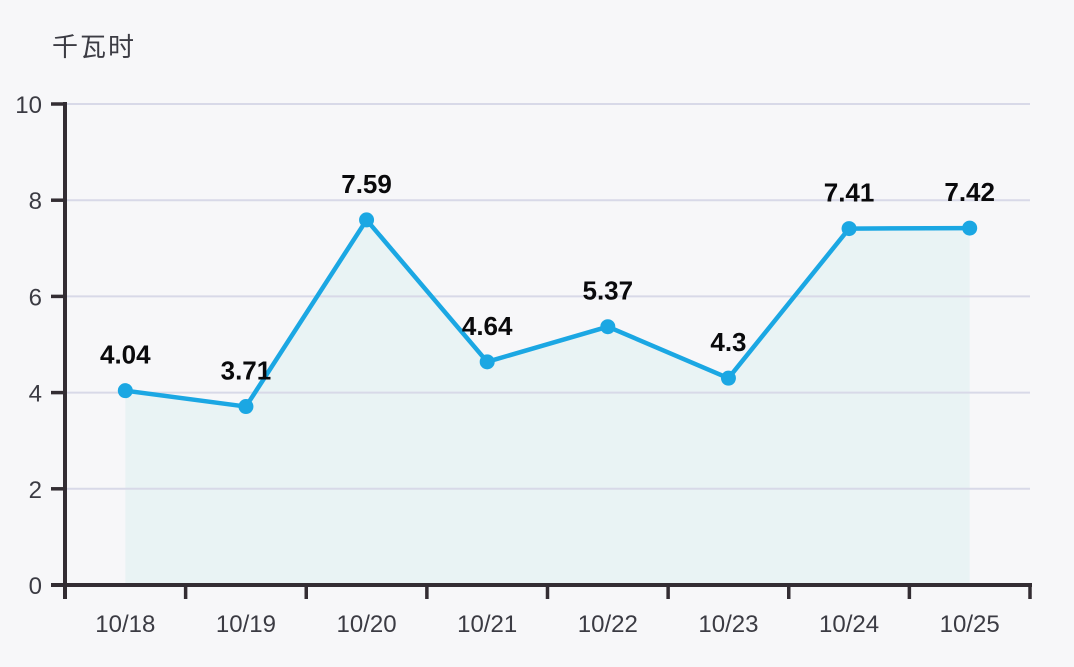 Image resolution: width=1074 pixels, height=667 pixels. Describe the element at coordinates (969, 192) in the screenshot. I see `data-point-value-label: 7.42` at that location.